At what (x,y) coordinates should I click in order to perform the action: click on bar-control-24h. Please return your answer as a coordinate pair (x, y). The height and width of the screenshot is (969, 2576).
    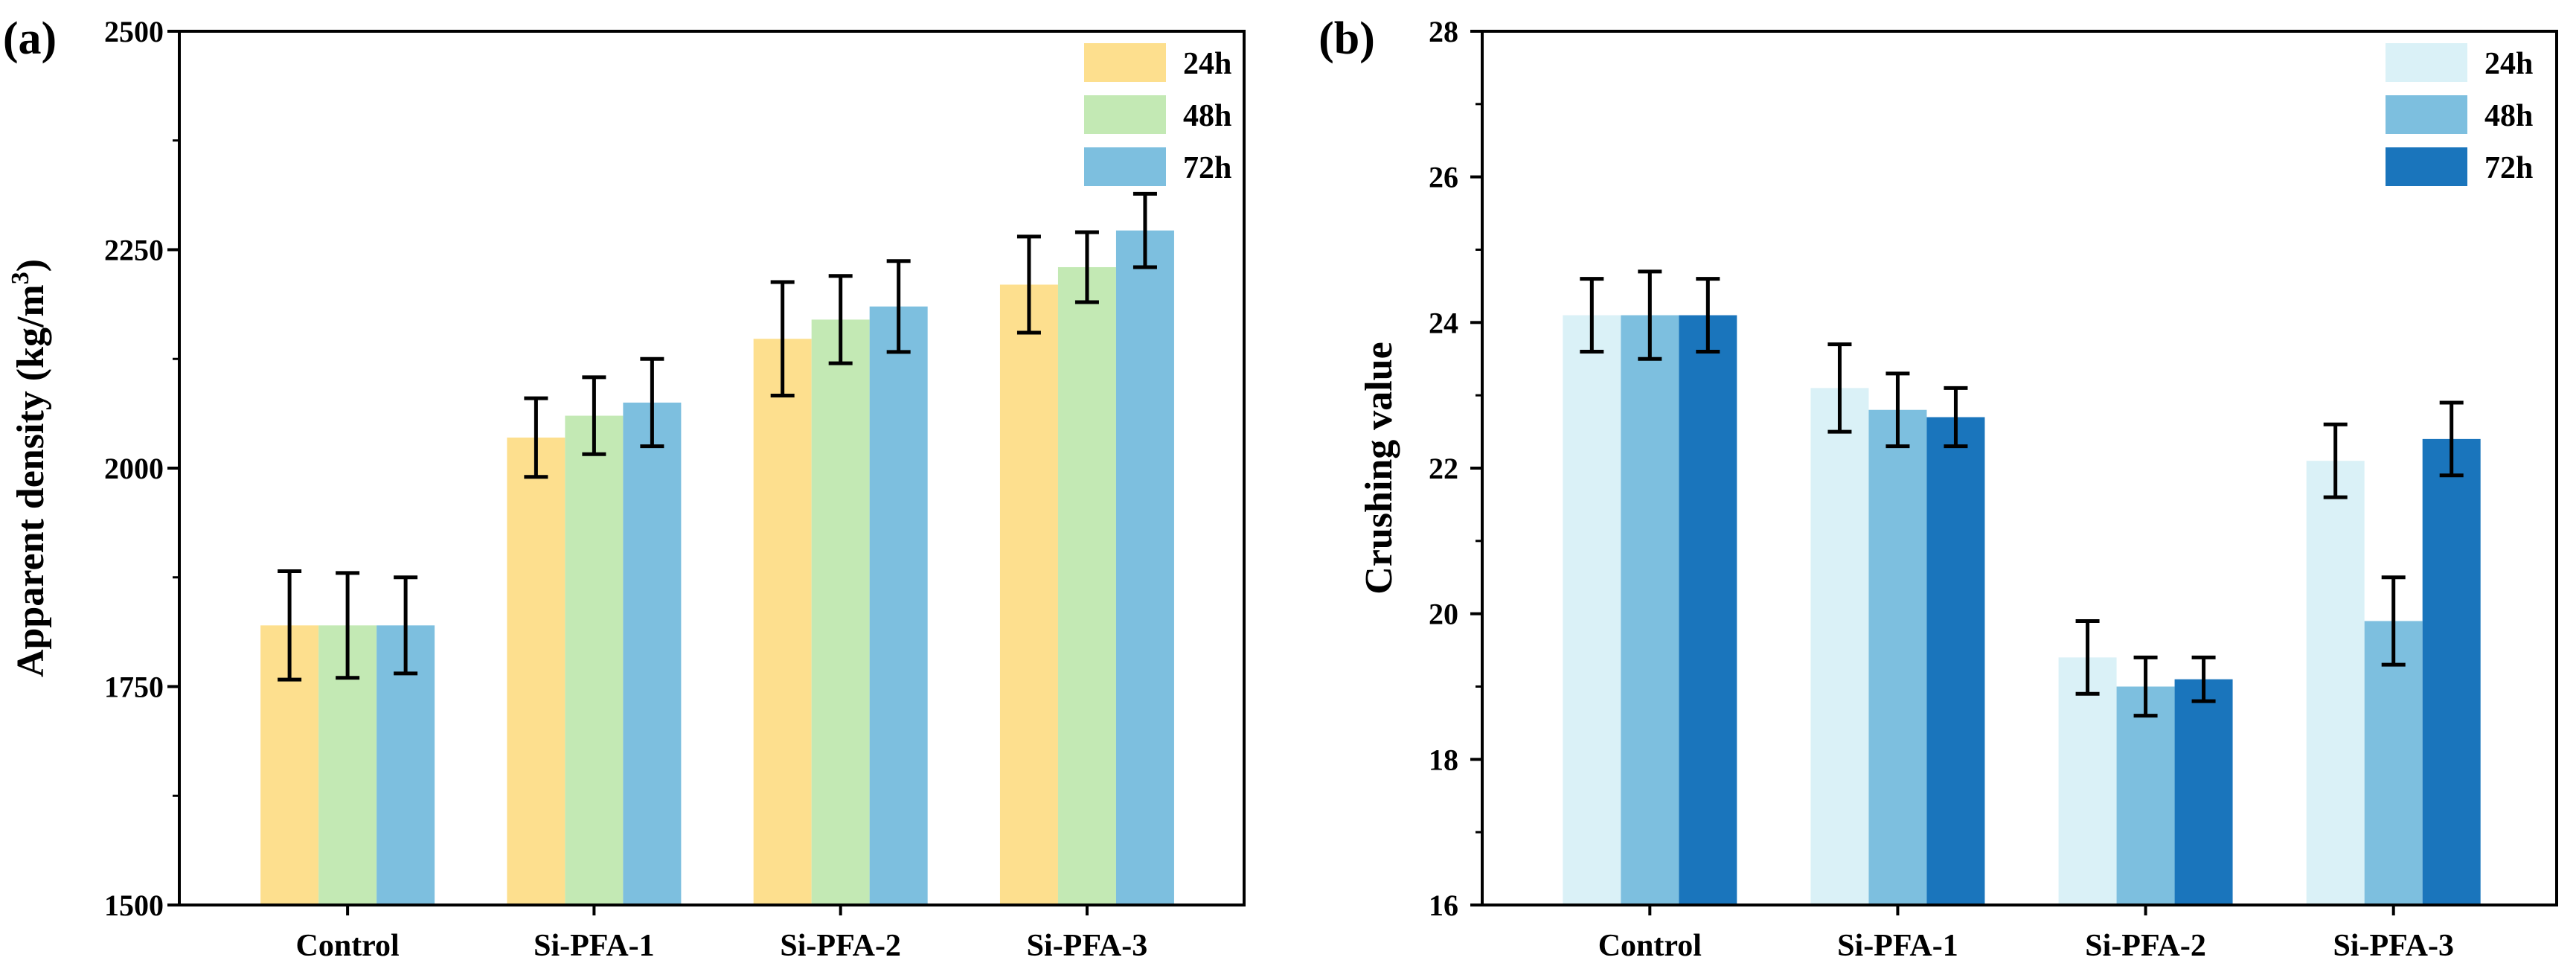
    Looking at the image, I should click on (1592, 610).